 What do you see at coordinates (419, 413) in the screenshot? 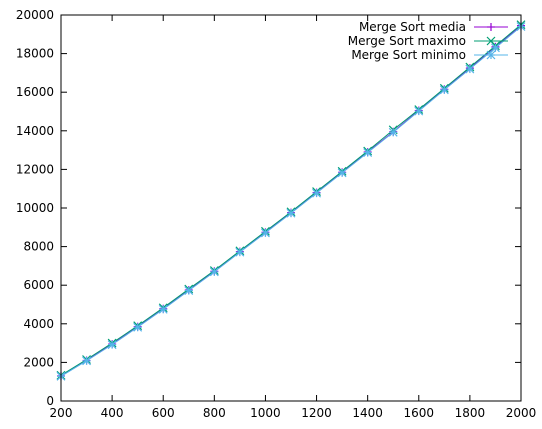
I see `x-tick-label: 1600` at bounding box center [419, 413].